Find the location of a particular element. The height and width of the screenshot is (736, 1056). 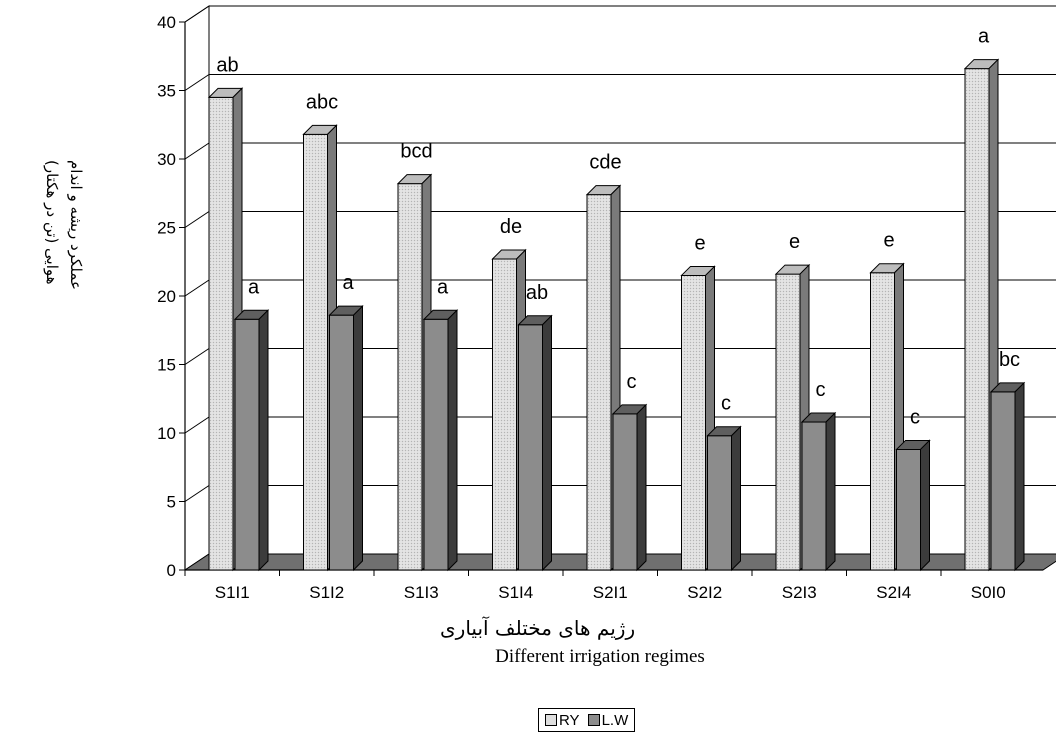

y-tick-label: 25 is located at coordinates (166, 228).